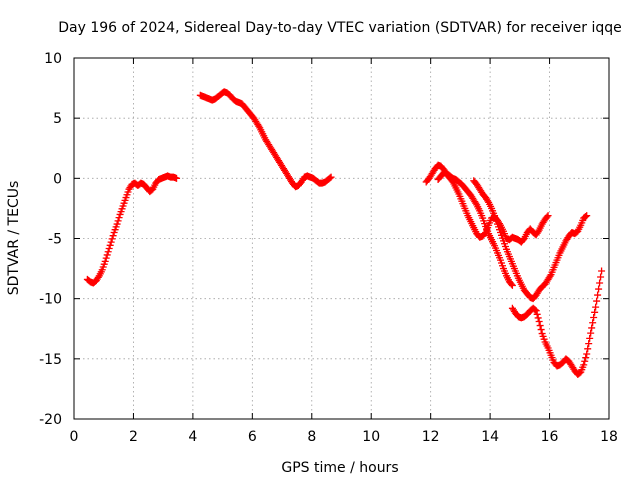 This screenshot has height=480, width=640. I want to click on y-tick-label: 10, so click(53, 59).